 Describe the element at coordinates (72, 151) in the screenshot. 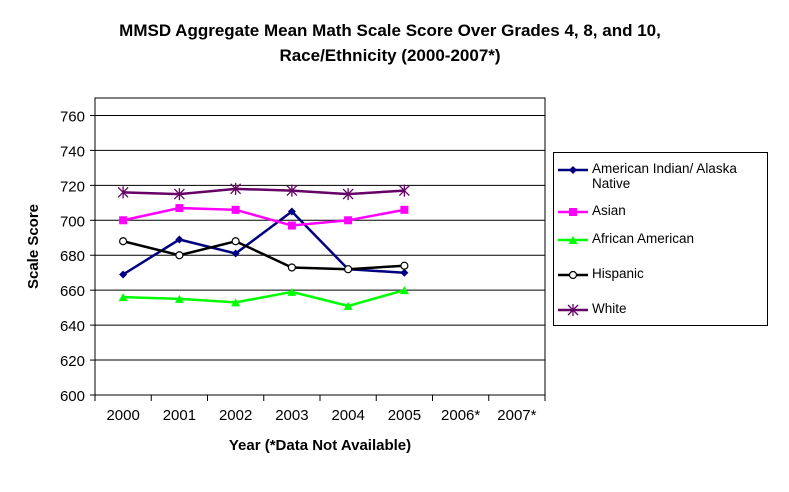

I see `y-tick-label: 740` at that location.